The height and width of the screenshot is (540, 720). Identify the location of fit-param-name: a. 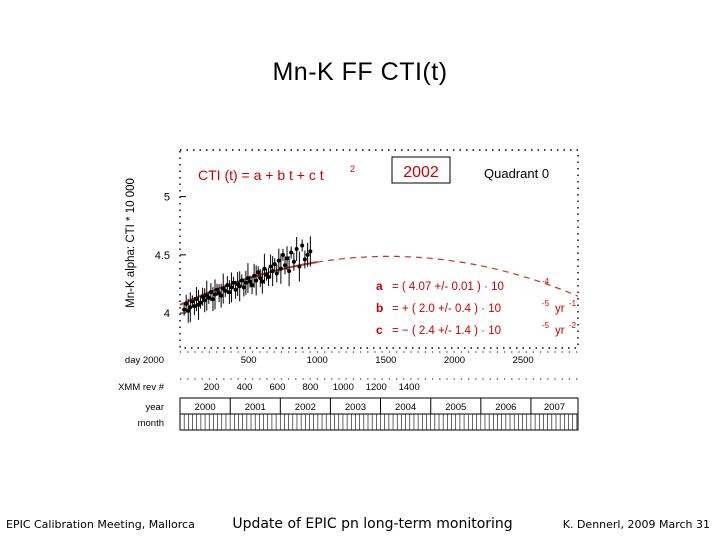
(379, 286).